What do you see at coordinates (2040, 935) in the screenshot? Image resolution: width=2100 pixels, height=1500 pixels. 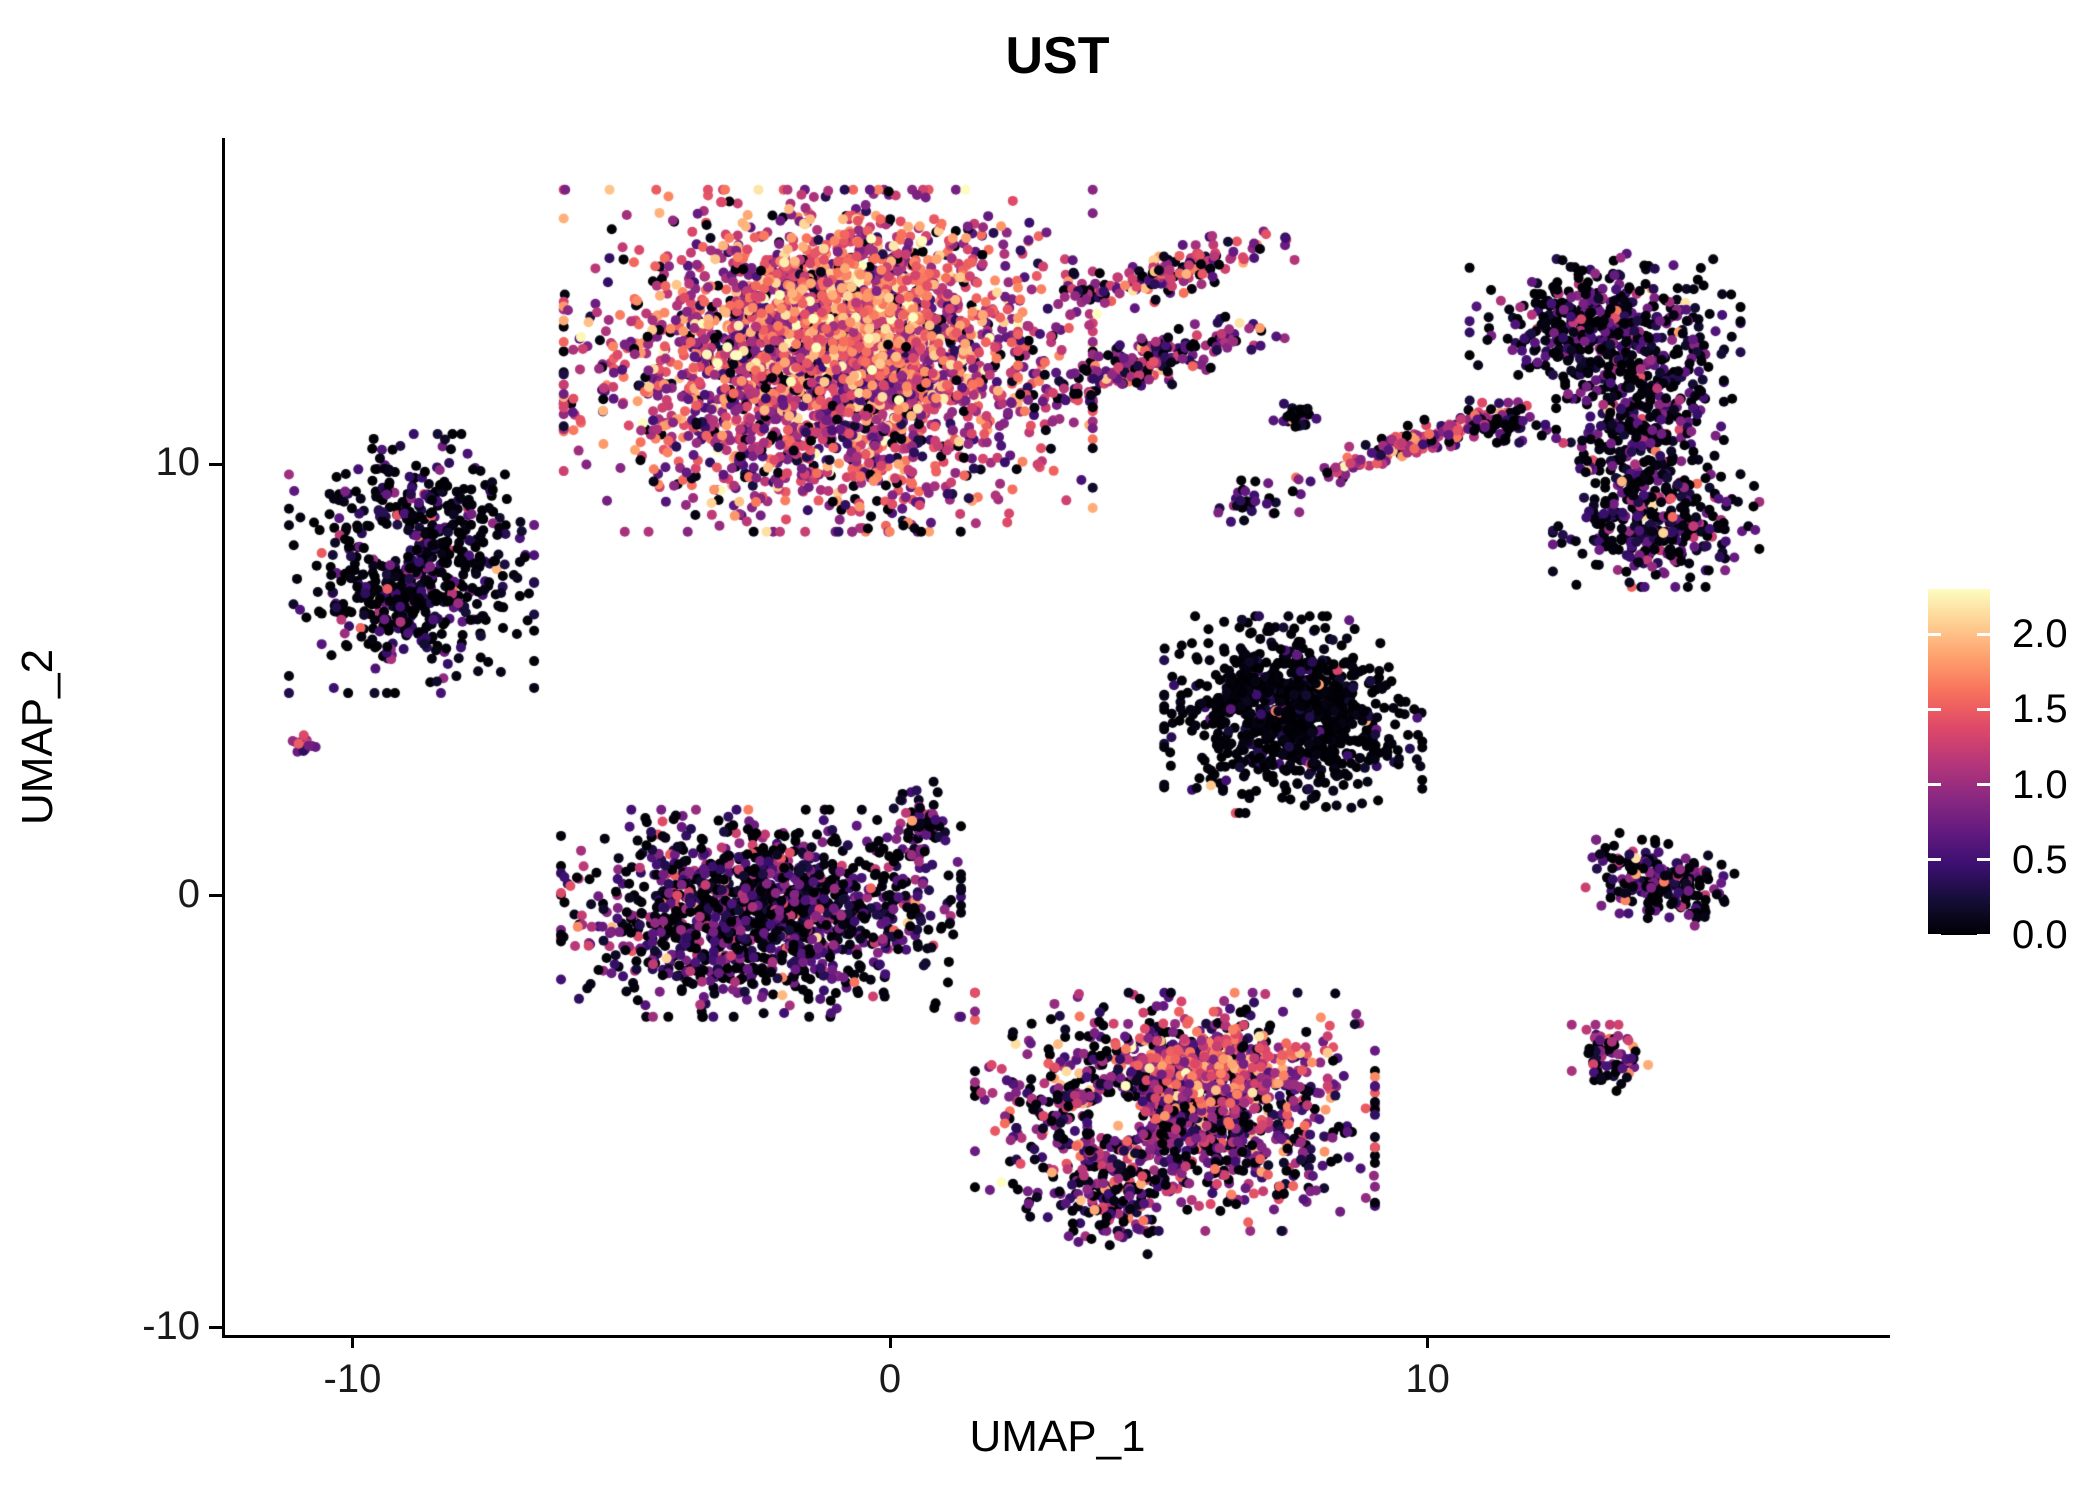 I see `legend-tick-label: 0.0` at bounding box center [2040, 935].